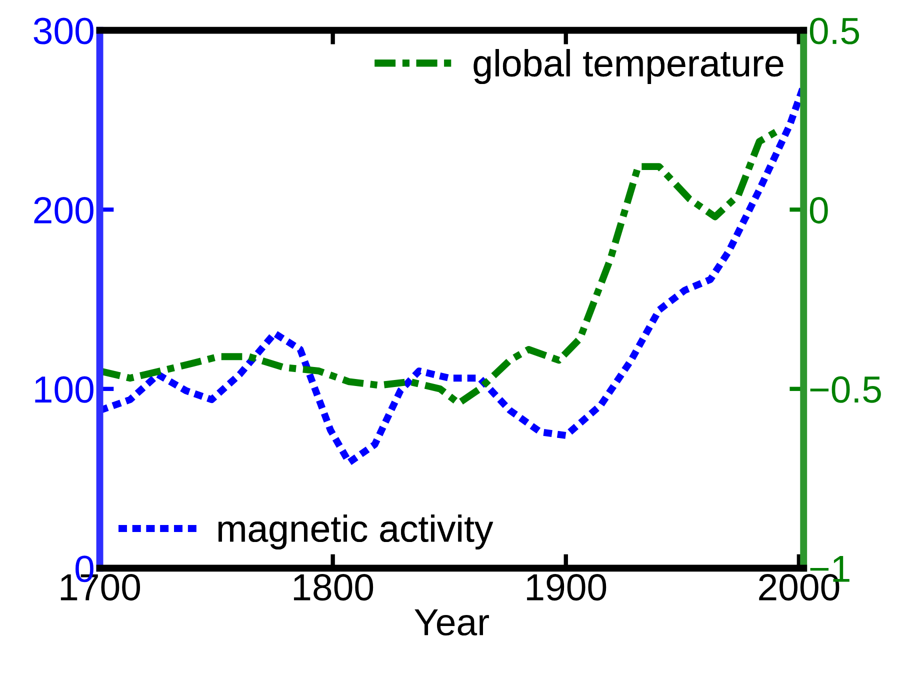 Image resolution: width=907 pixels, height=674 pixels. I want to click on y2-tick-label: 0, so click(819, 210).